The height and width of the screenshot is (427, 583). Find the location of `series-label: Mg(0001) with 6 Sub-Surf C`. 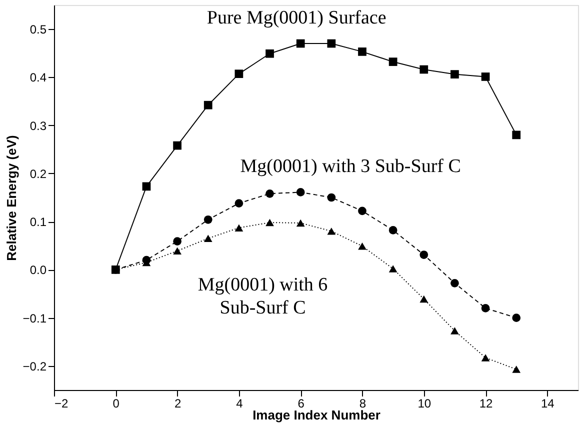

series-label: Mg(0001) with 6 Sub-Surf C is located at coordinates (263, 296).